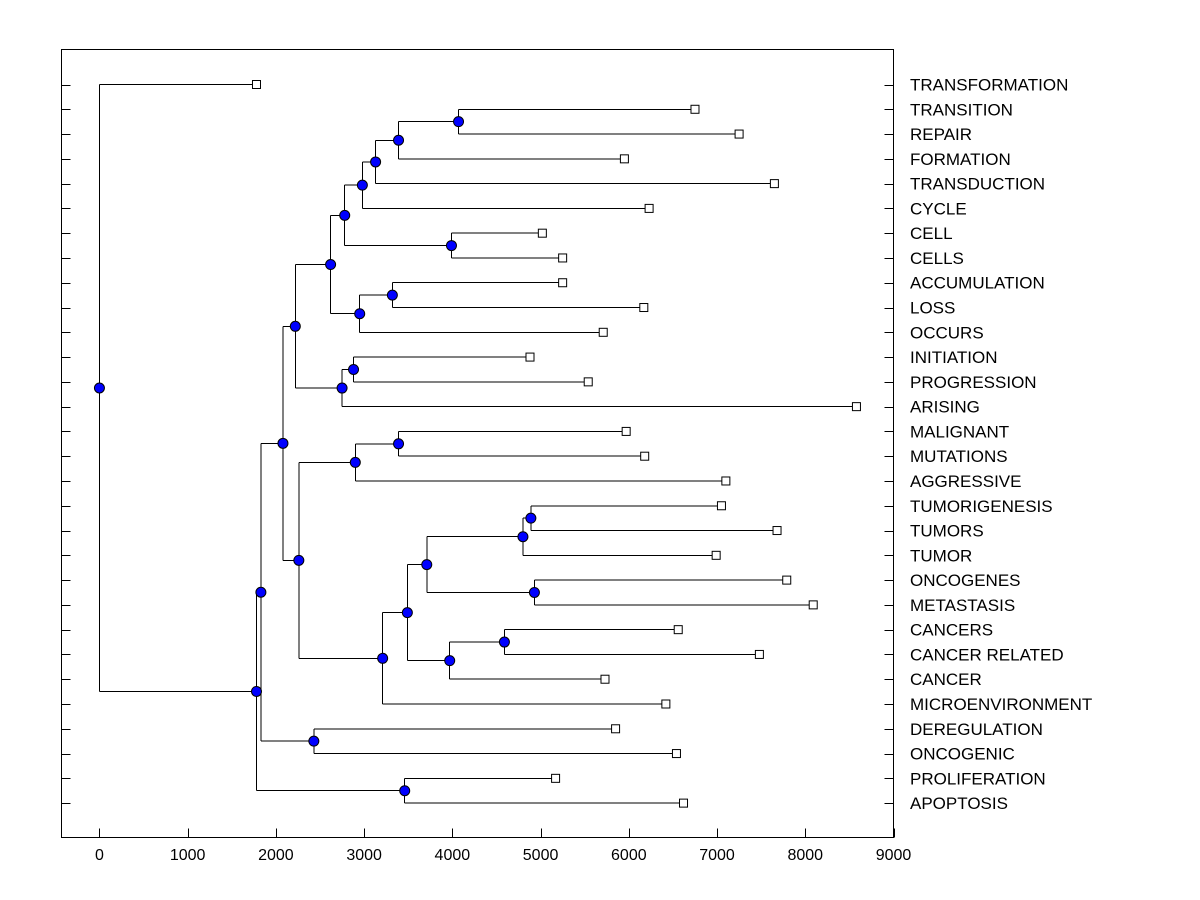 The width and height of the screenshot is (1200, 900). I want to click on x-tick-label: 8000, so click(805, 855).